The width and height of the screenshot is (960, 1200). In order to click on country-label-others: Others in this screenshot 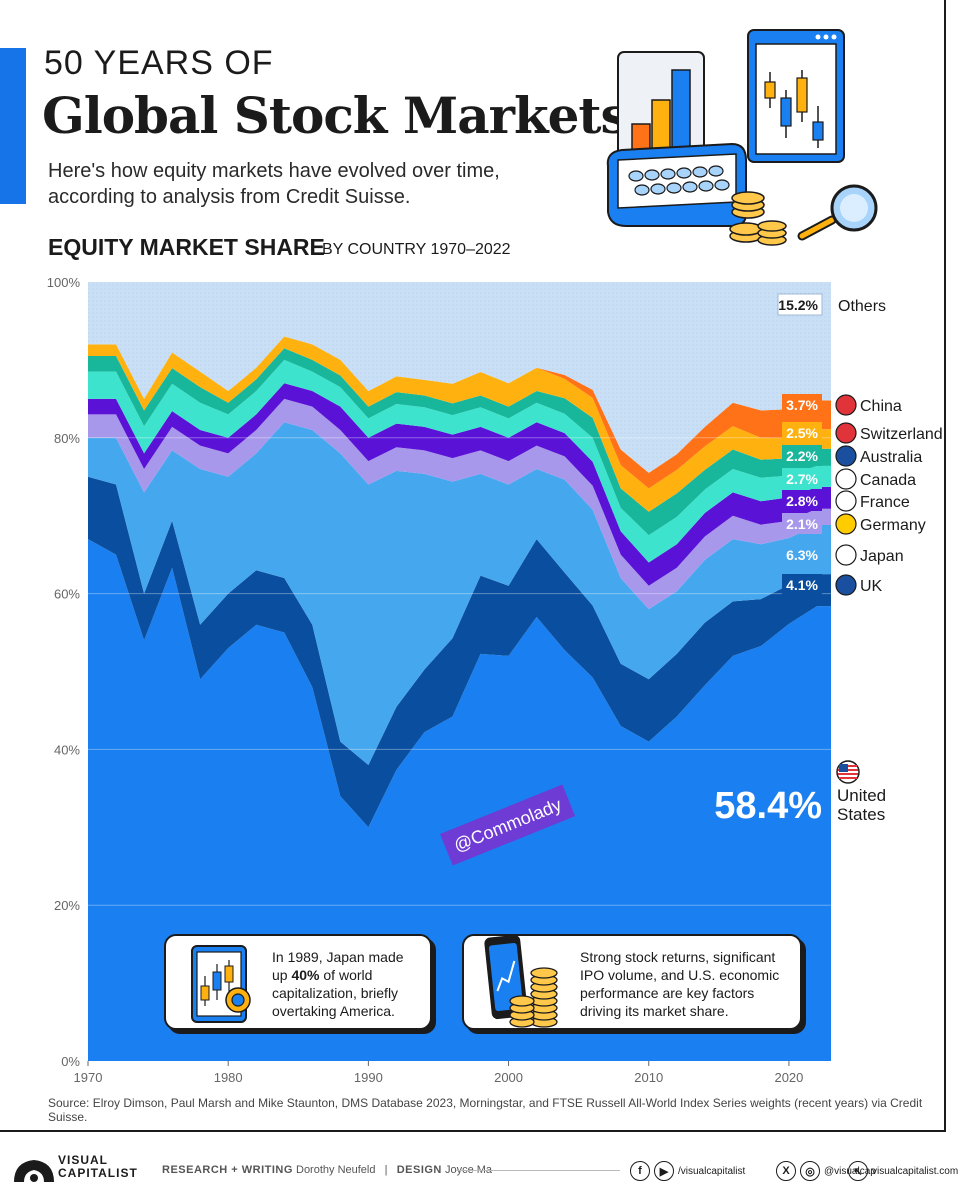, I will do `click(862, 306)`.